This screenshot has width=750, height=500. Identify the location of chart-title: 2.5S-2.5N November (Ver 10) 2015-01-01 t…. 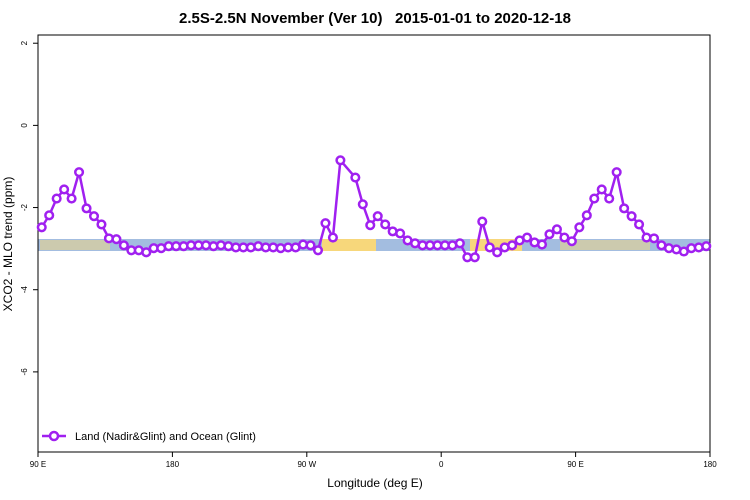
(375, 18).